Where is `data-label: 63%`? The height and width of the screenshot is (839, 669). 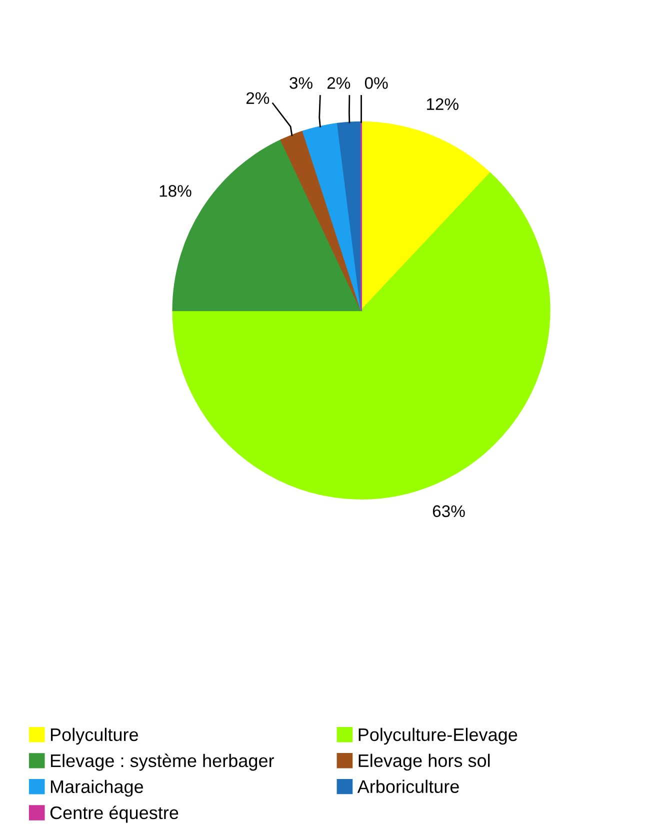 data-label: 63% is located at coordinates (448, 511).